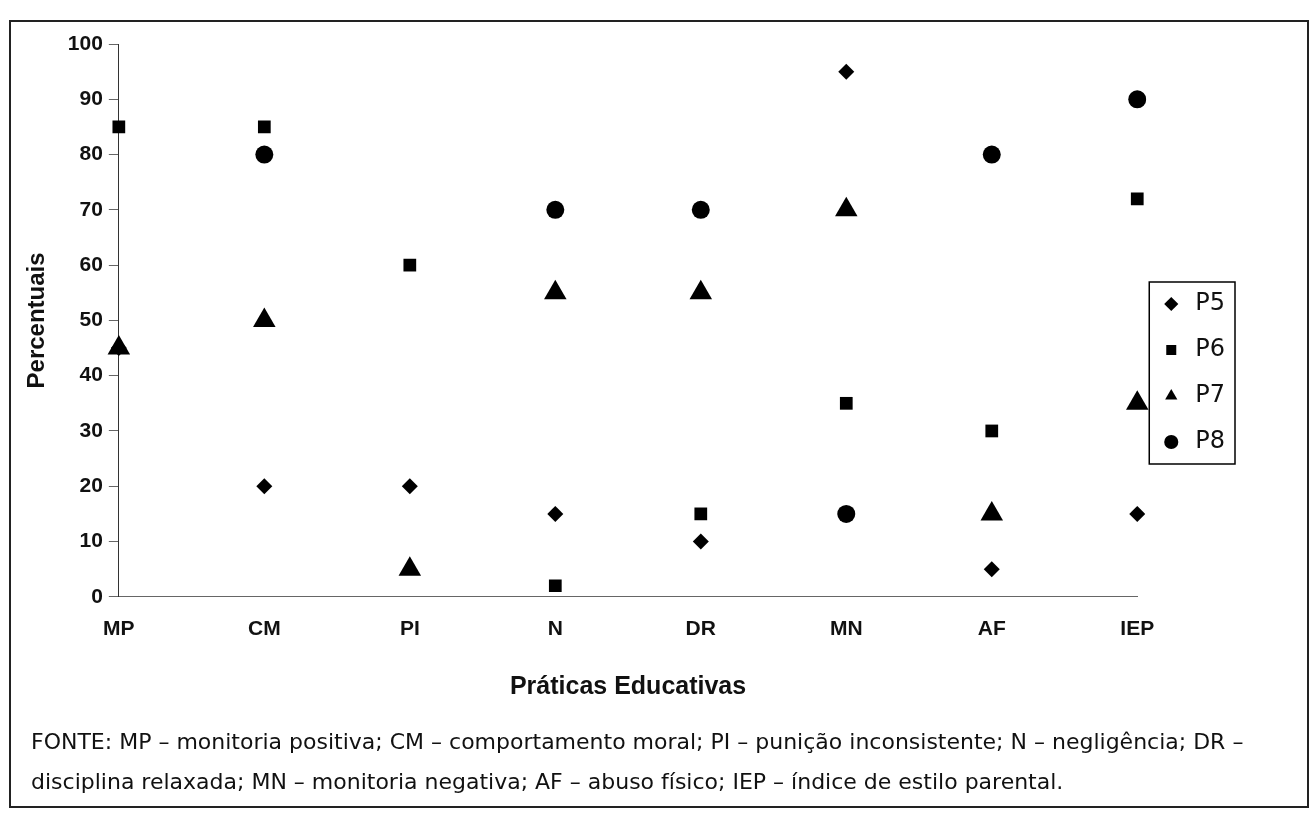  I want to click on legend-label: P7, so click(1210, 394).